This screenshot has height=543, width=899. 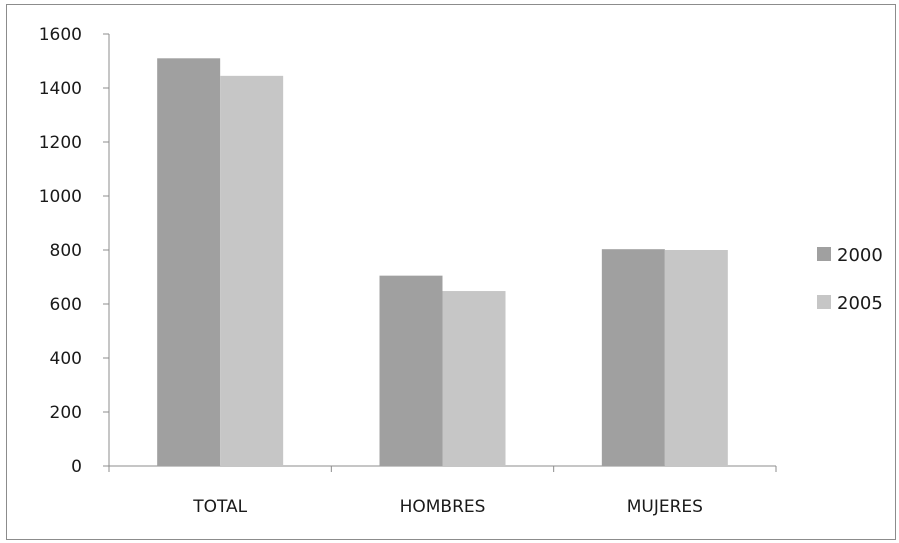 What do you see at coordinates (824, 302) in the screenshot?
I see `legend-swatch-2005` at bounding box center [824, 302].